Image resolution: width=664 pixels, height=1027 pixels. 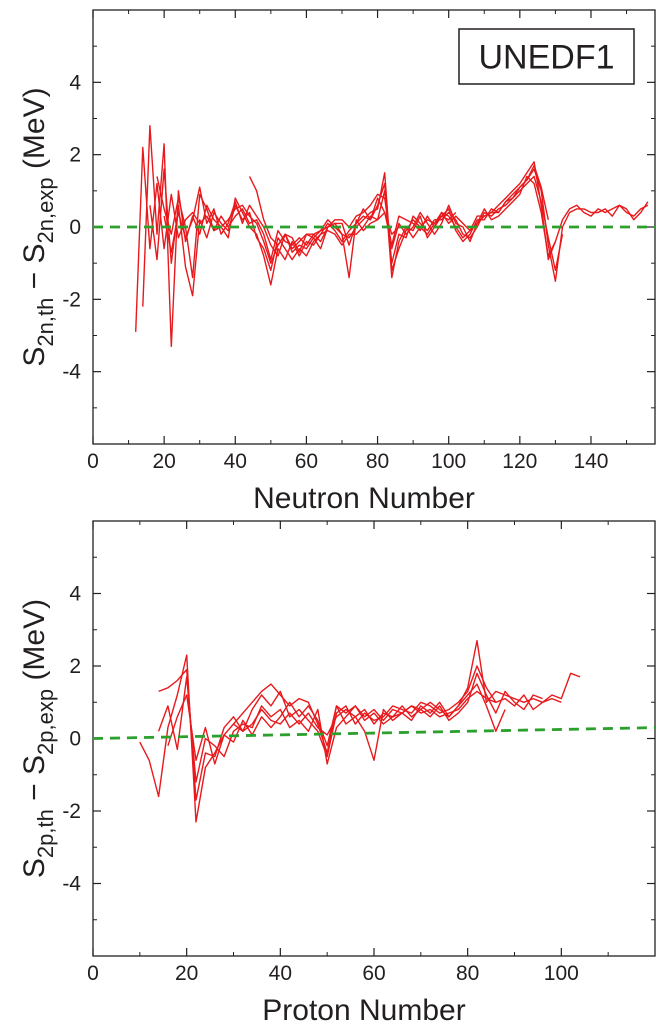 What do you see at coordinates (306, 461) in the screenshot?
I see `top-x-tick-label: 60` at bounding box center [306, 461].